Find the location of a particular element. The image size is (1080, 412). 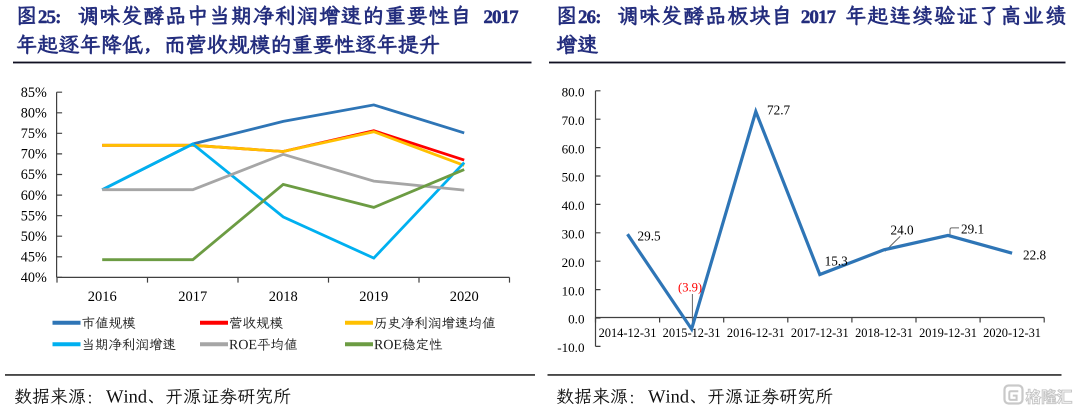

svg-text: 2020-12-31 is located at coordinates (1012, 333).